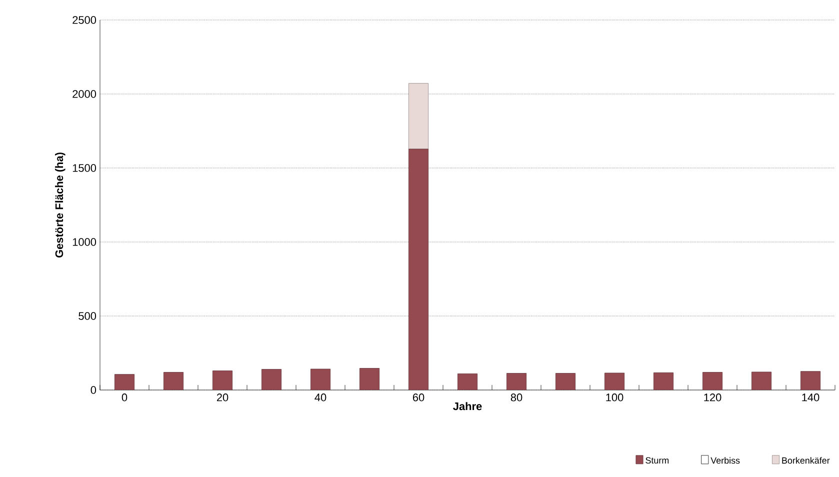  What do you see at coordinates (84, 94) in the screenshot?
I see `y-tick-label: 2000` at bounding box center [84, 94].